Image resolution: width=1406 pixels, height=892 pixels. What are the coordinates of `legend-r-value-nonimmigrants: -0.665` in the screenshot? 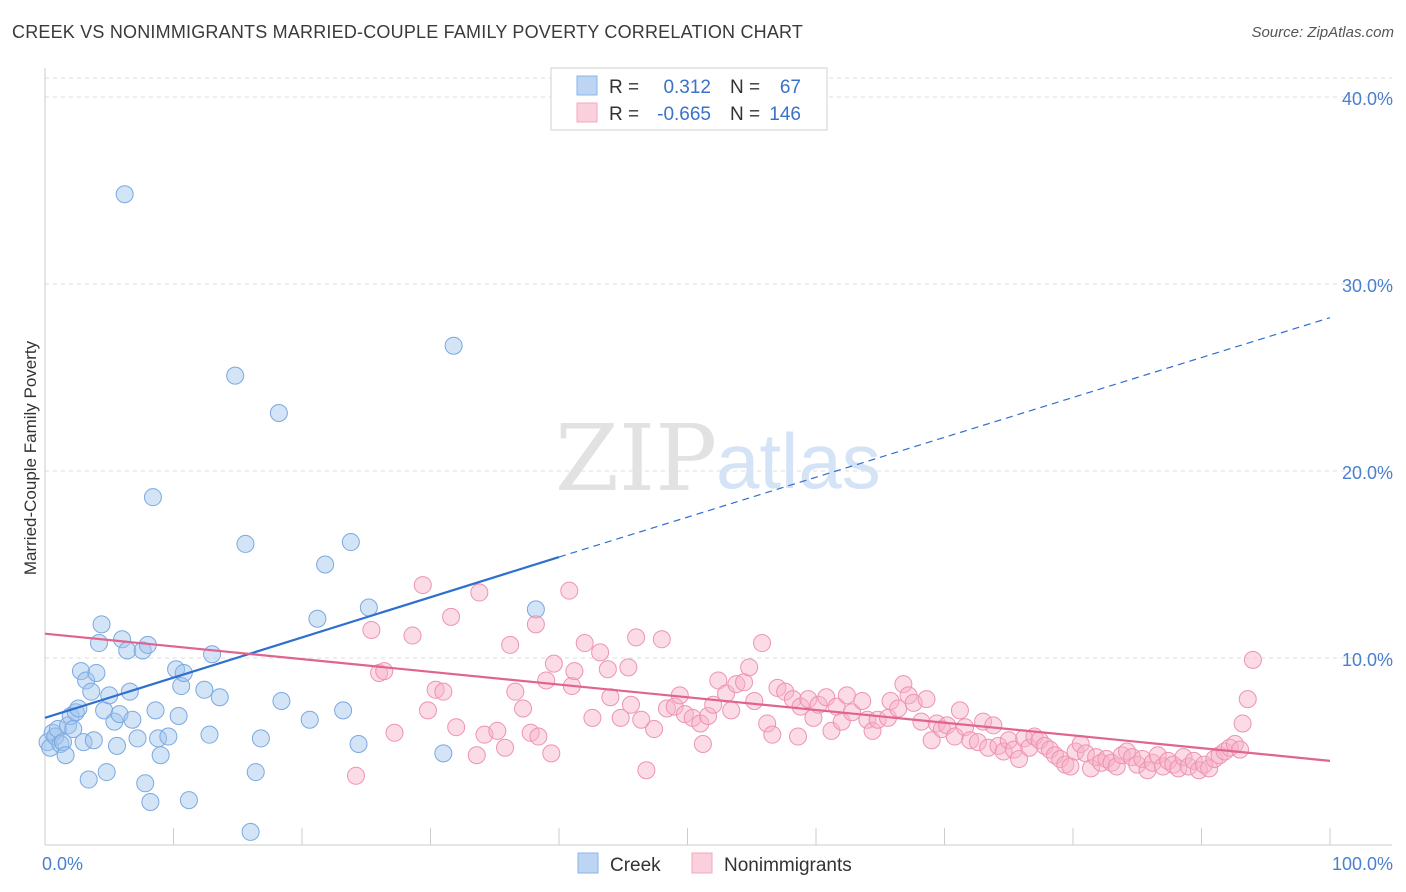 It's located at (684, 114).